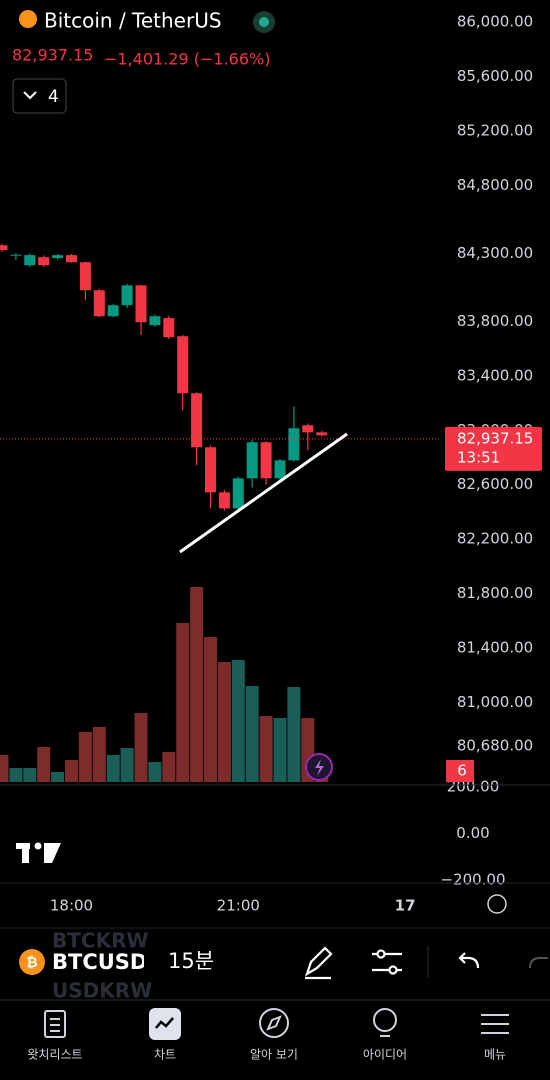 This screenshot has height=1080, width=550. What do you see at coordinates (495, 1055) in the screenshot?
I see `nav-label: 메뉴` at bounding box center [495, 1055].